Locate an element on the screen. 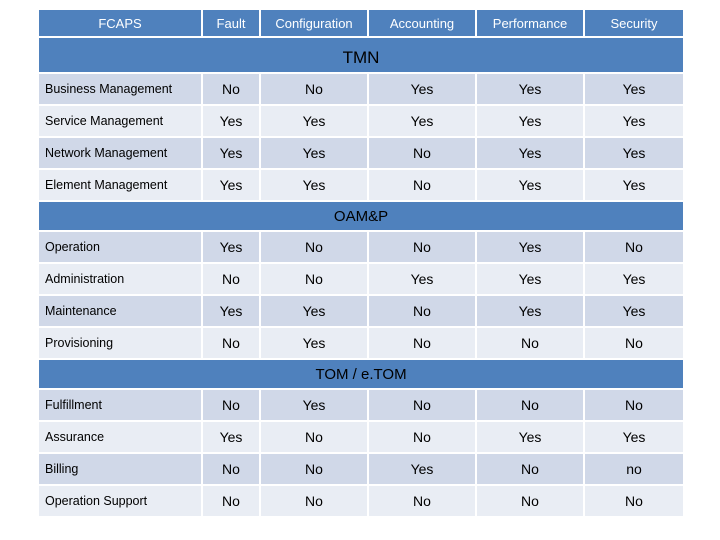 The width and height of the screenshot is (720, 540). section-row: TMN is located at coordinates (361, 55).